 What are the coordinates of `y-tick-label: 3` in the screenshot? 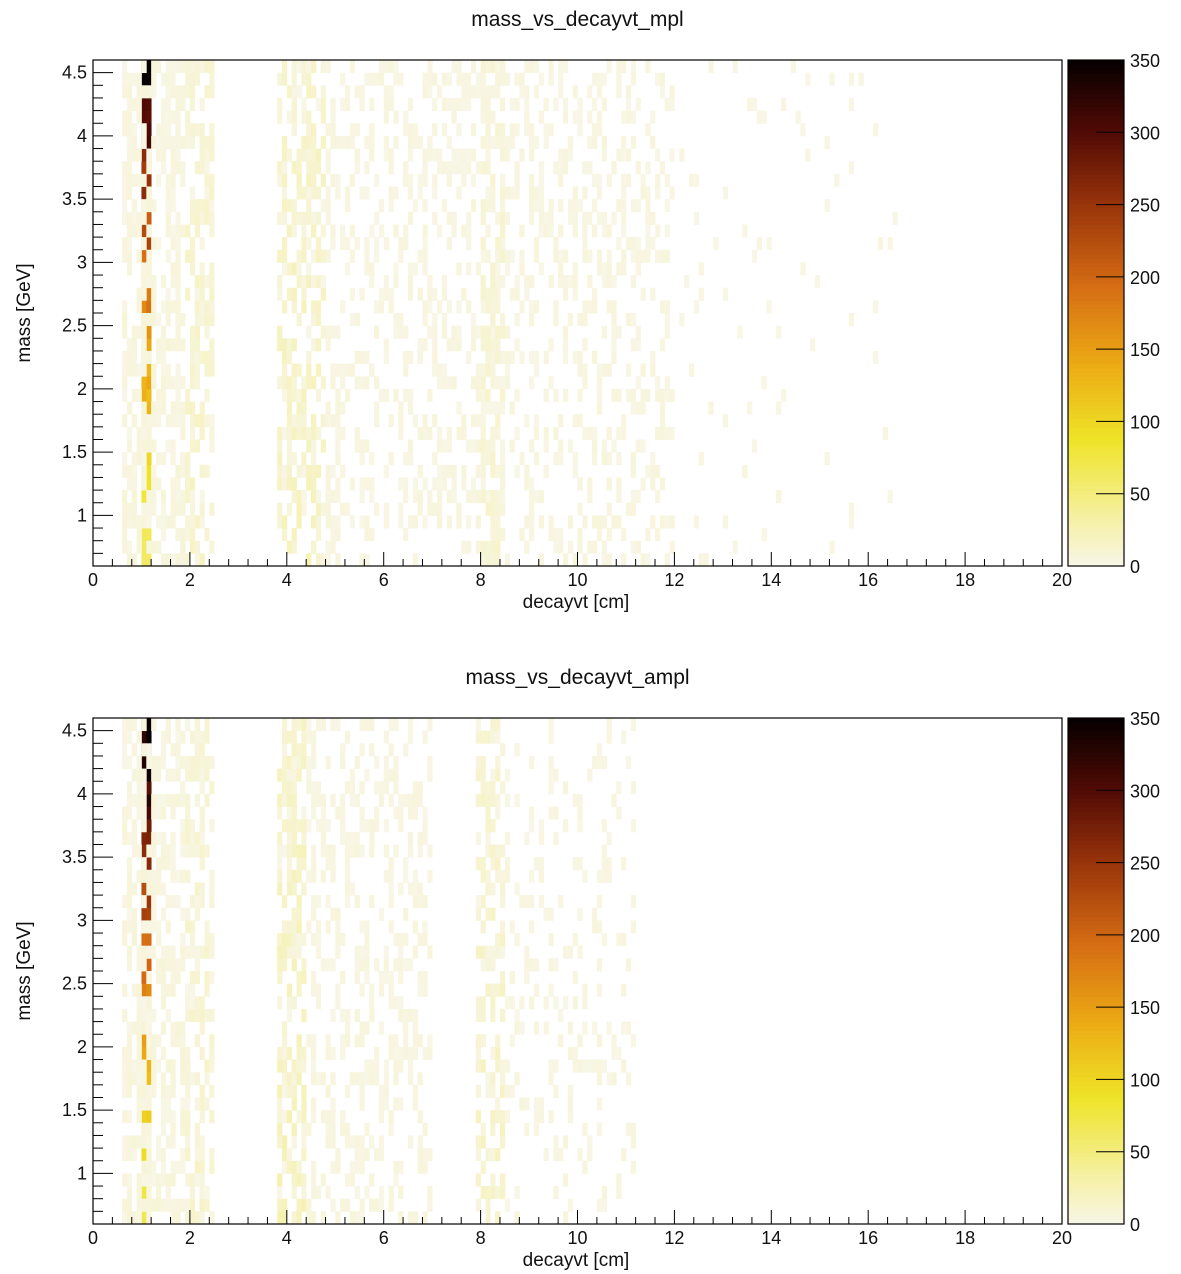 It's located at (82, 920).